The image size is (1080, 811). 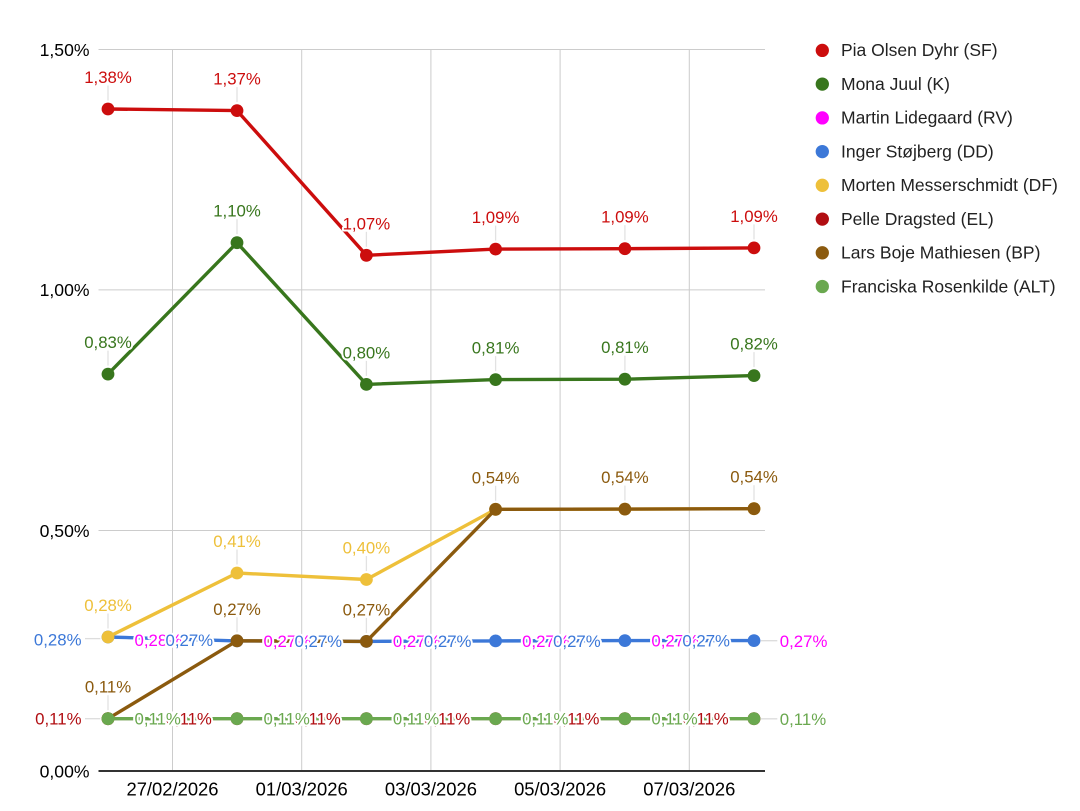 I want to click on svg-text: 27/02/2026, so click(x=172, y=789).